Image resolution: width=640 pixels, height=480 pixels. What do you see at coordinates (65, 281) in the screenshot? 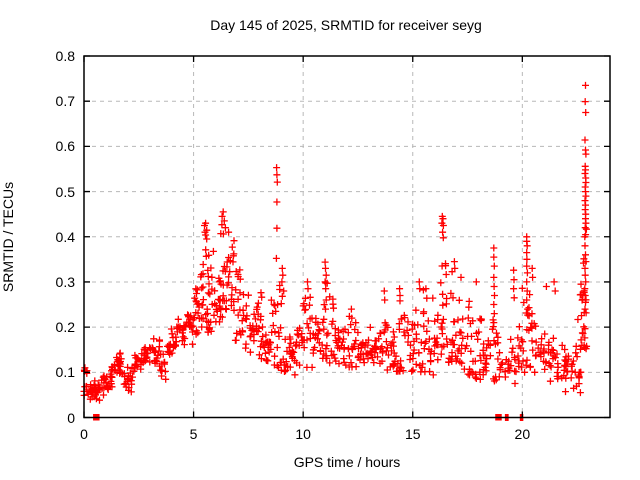
I see `y-tick-label: 0.3` at bounding box center [65, 281].